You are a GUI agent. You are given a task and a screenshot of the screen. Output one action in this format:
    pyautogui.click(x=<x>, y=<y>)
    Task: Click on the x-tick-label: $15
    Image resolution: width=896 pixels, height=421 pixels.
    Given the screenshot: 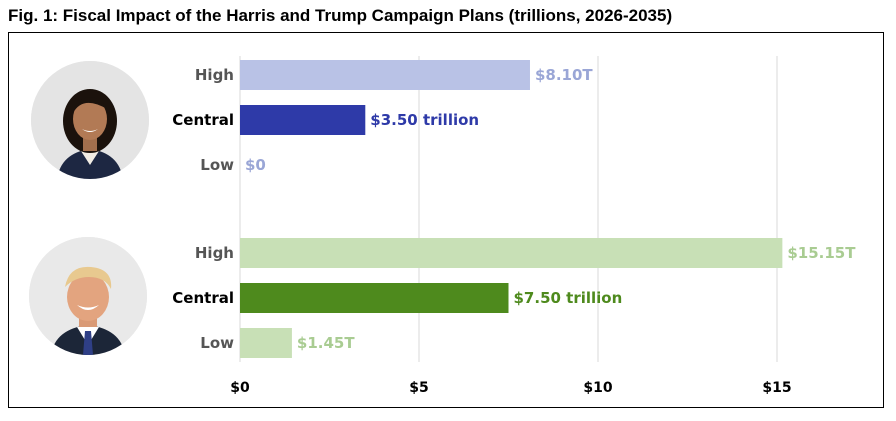 What is the action you would take?
    pyautogui.click(x=776, y=388)
    